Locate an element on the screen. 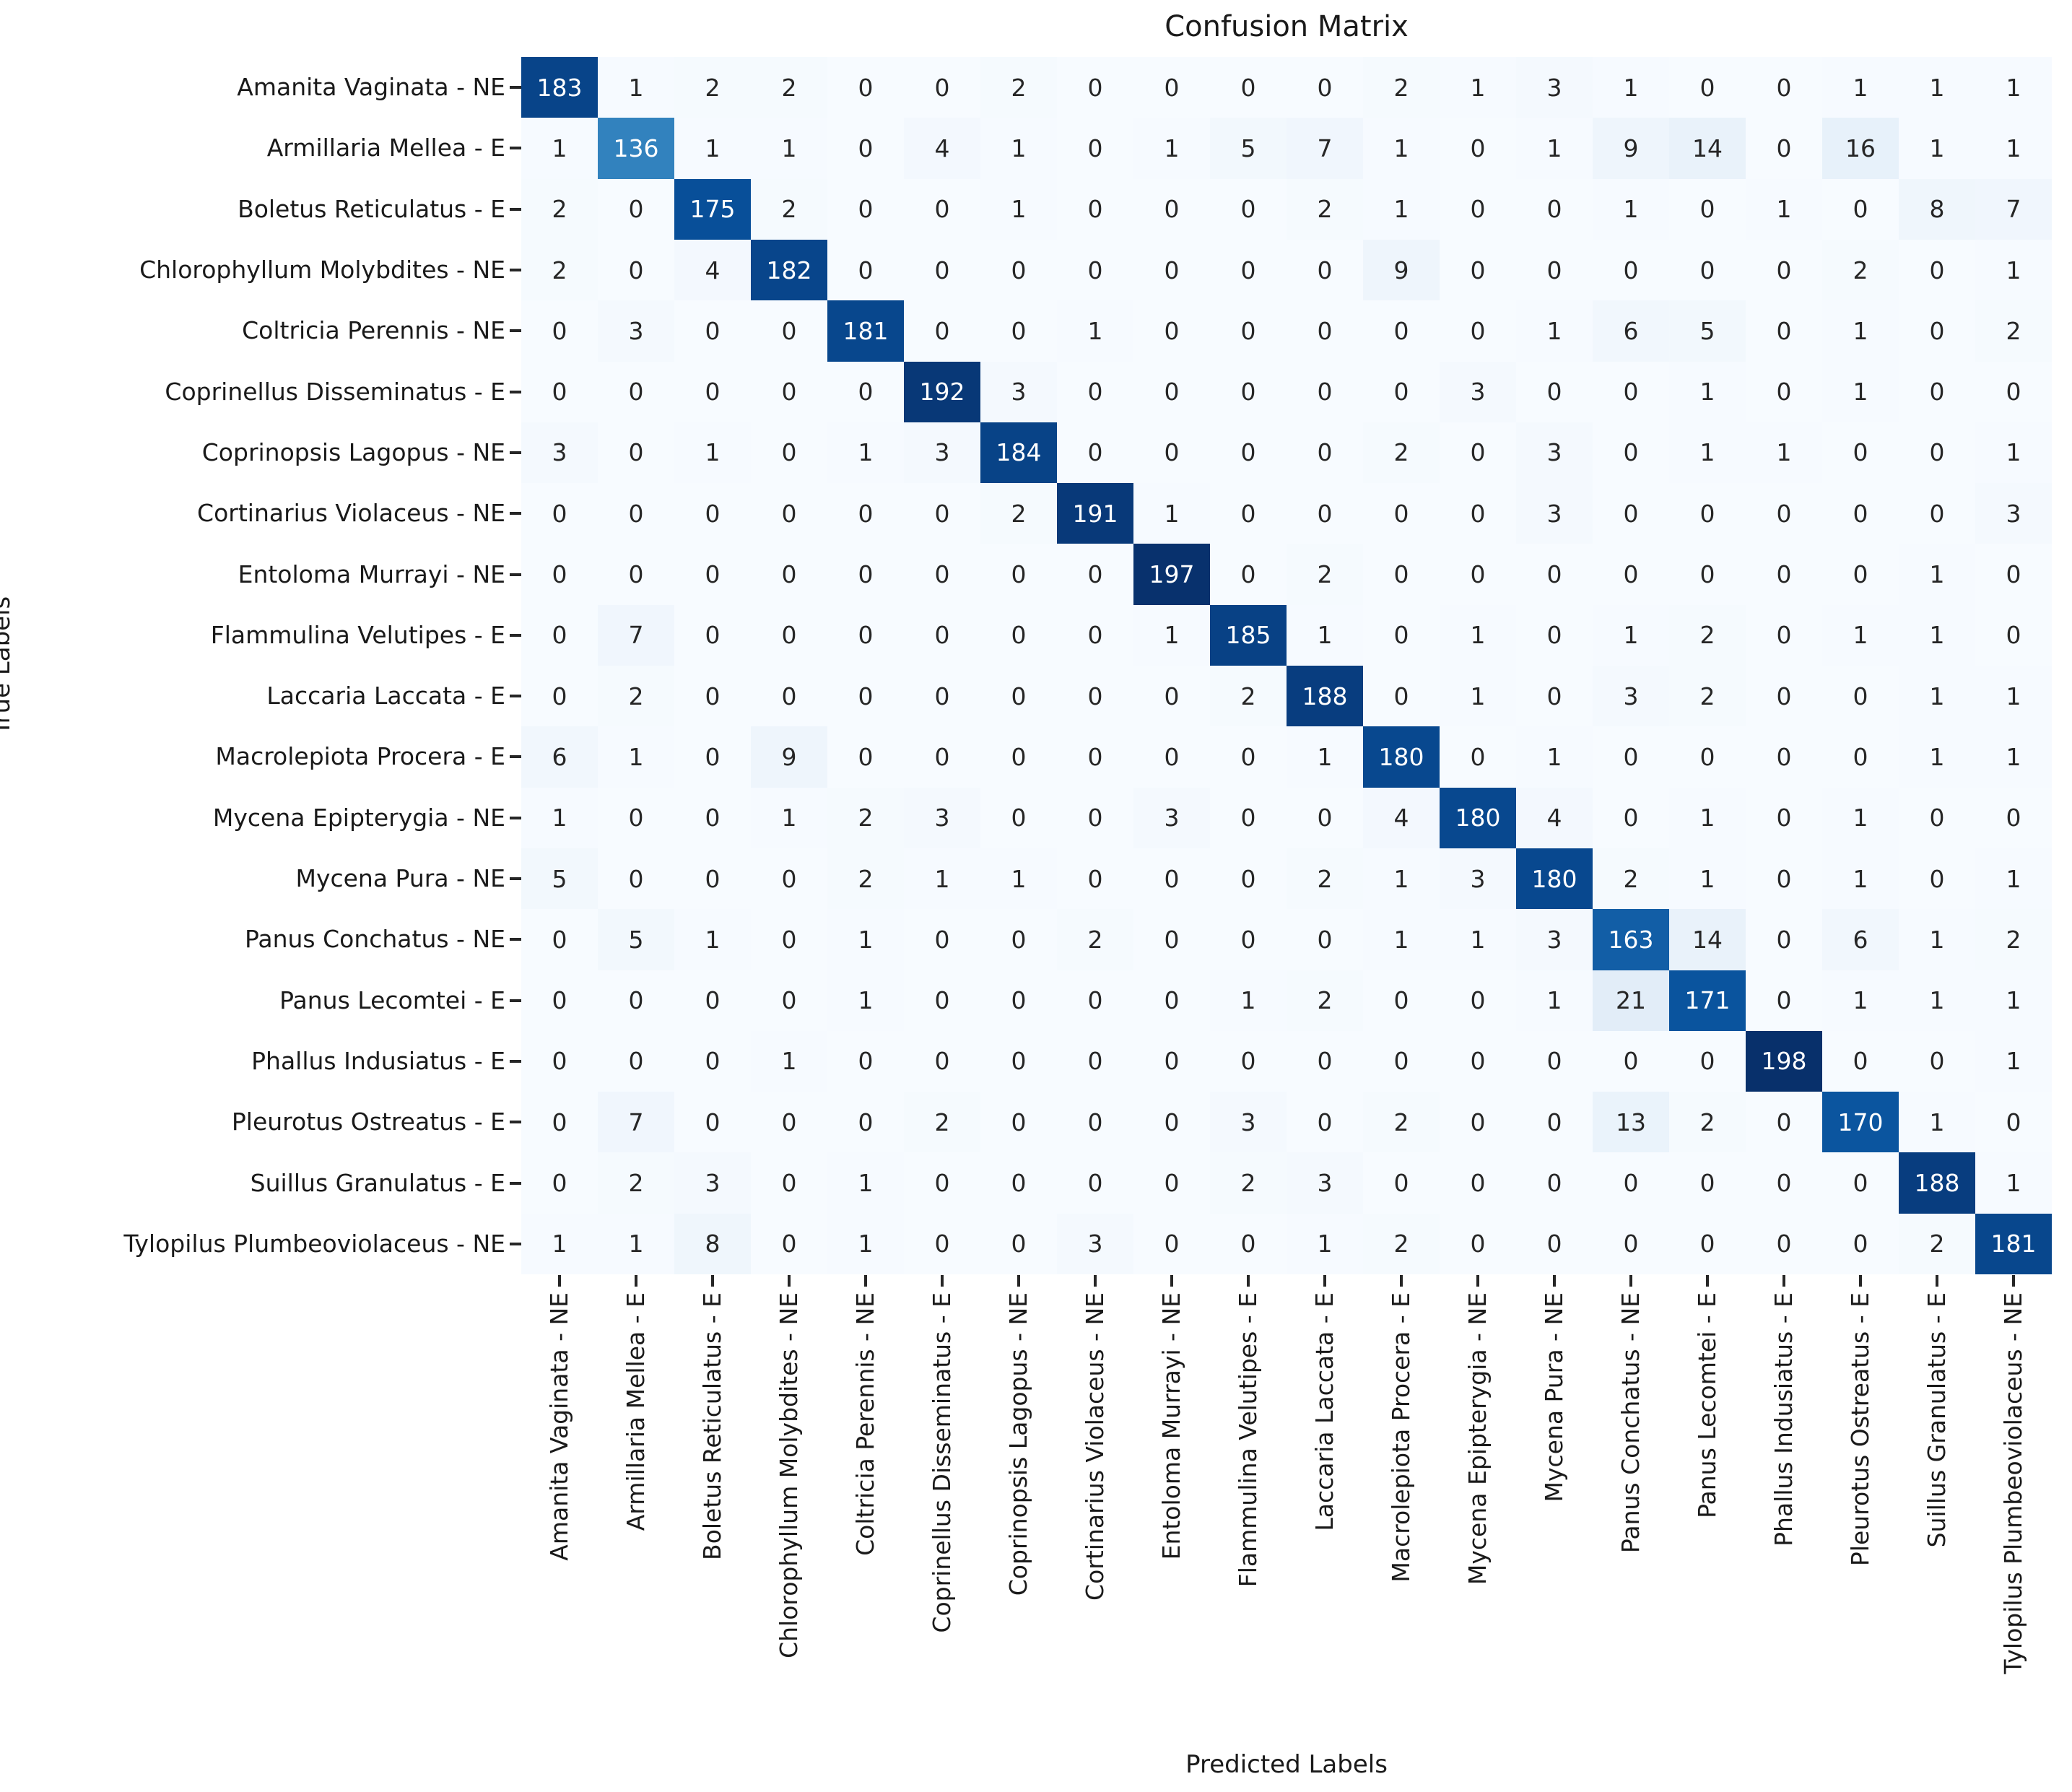 This screenshot has width=2072, height=1792. y-tick-label: Coprinopsis Lagopus - NE is located at coordinates (353, 452).